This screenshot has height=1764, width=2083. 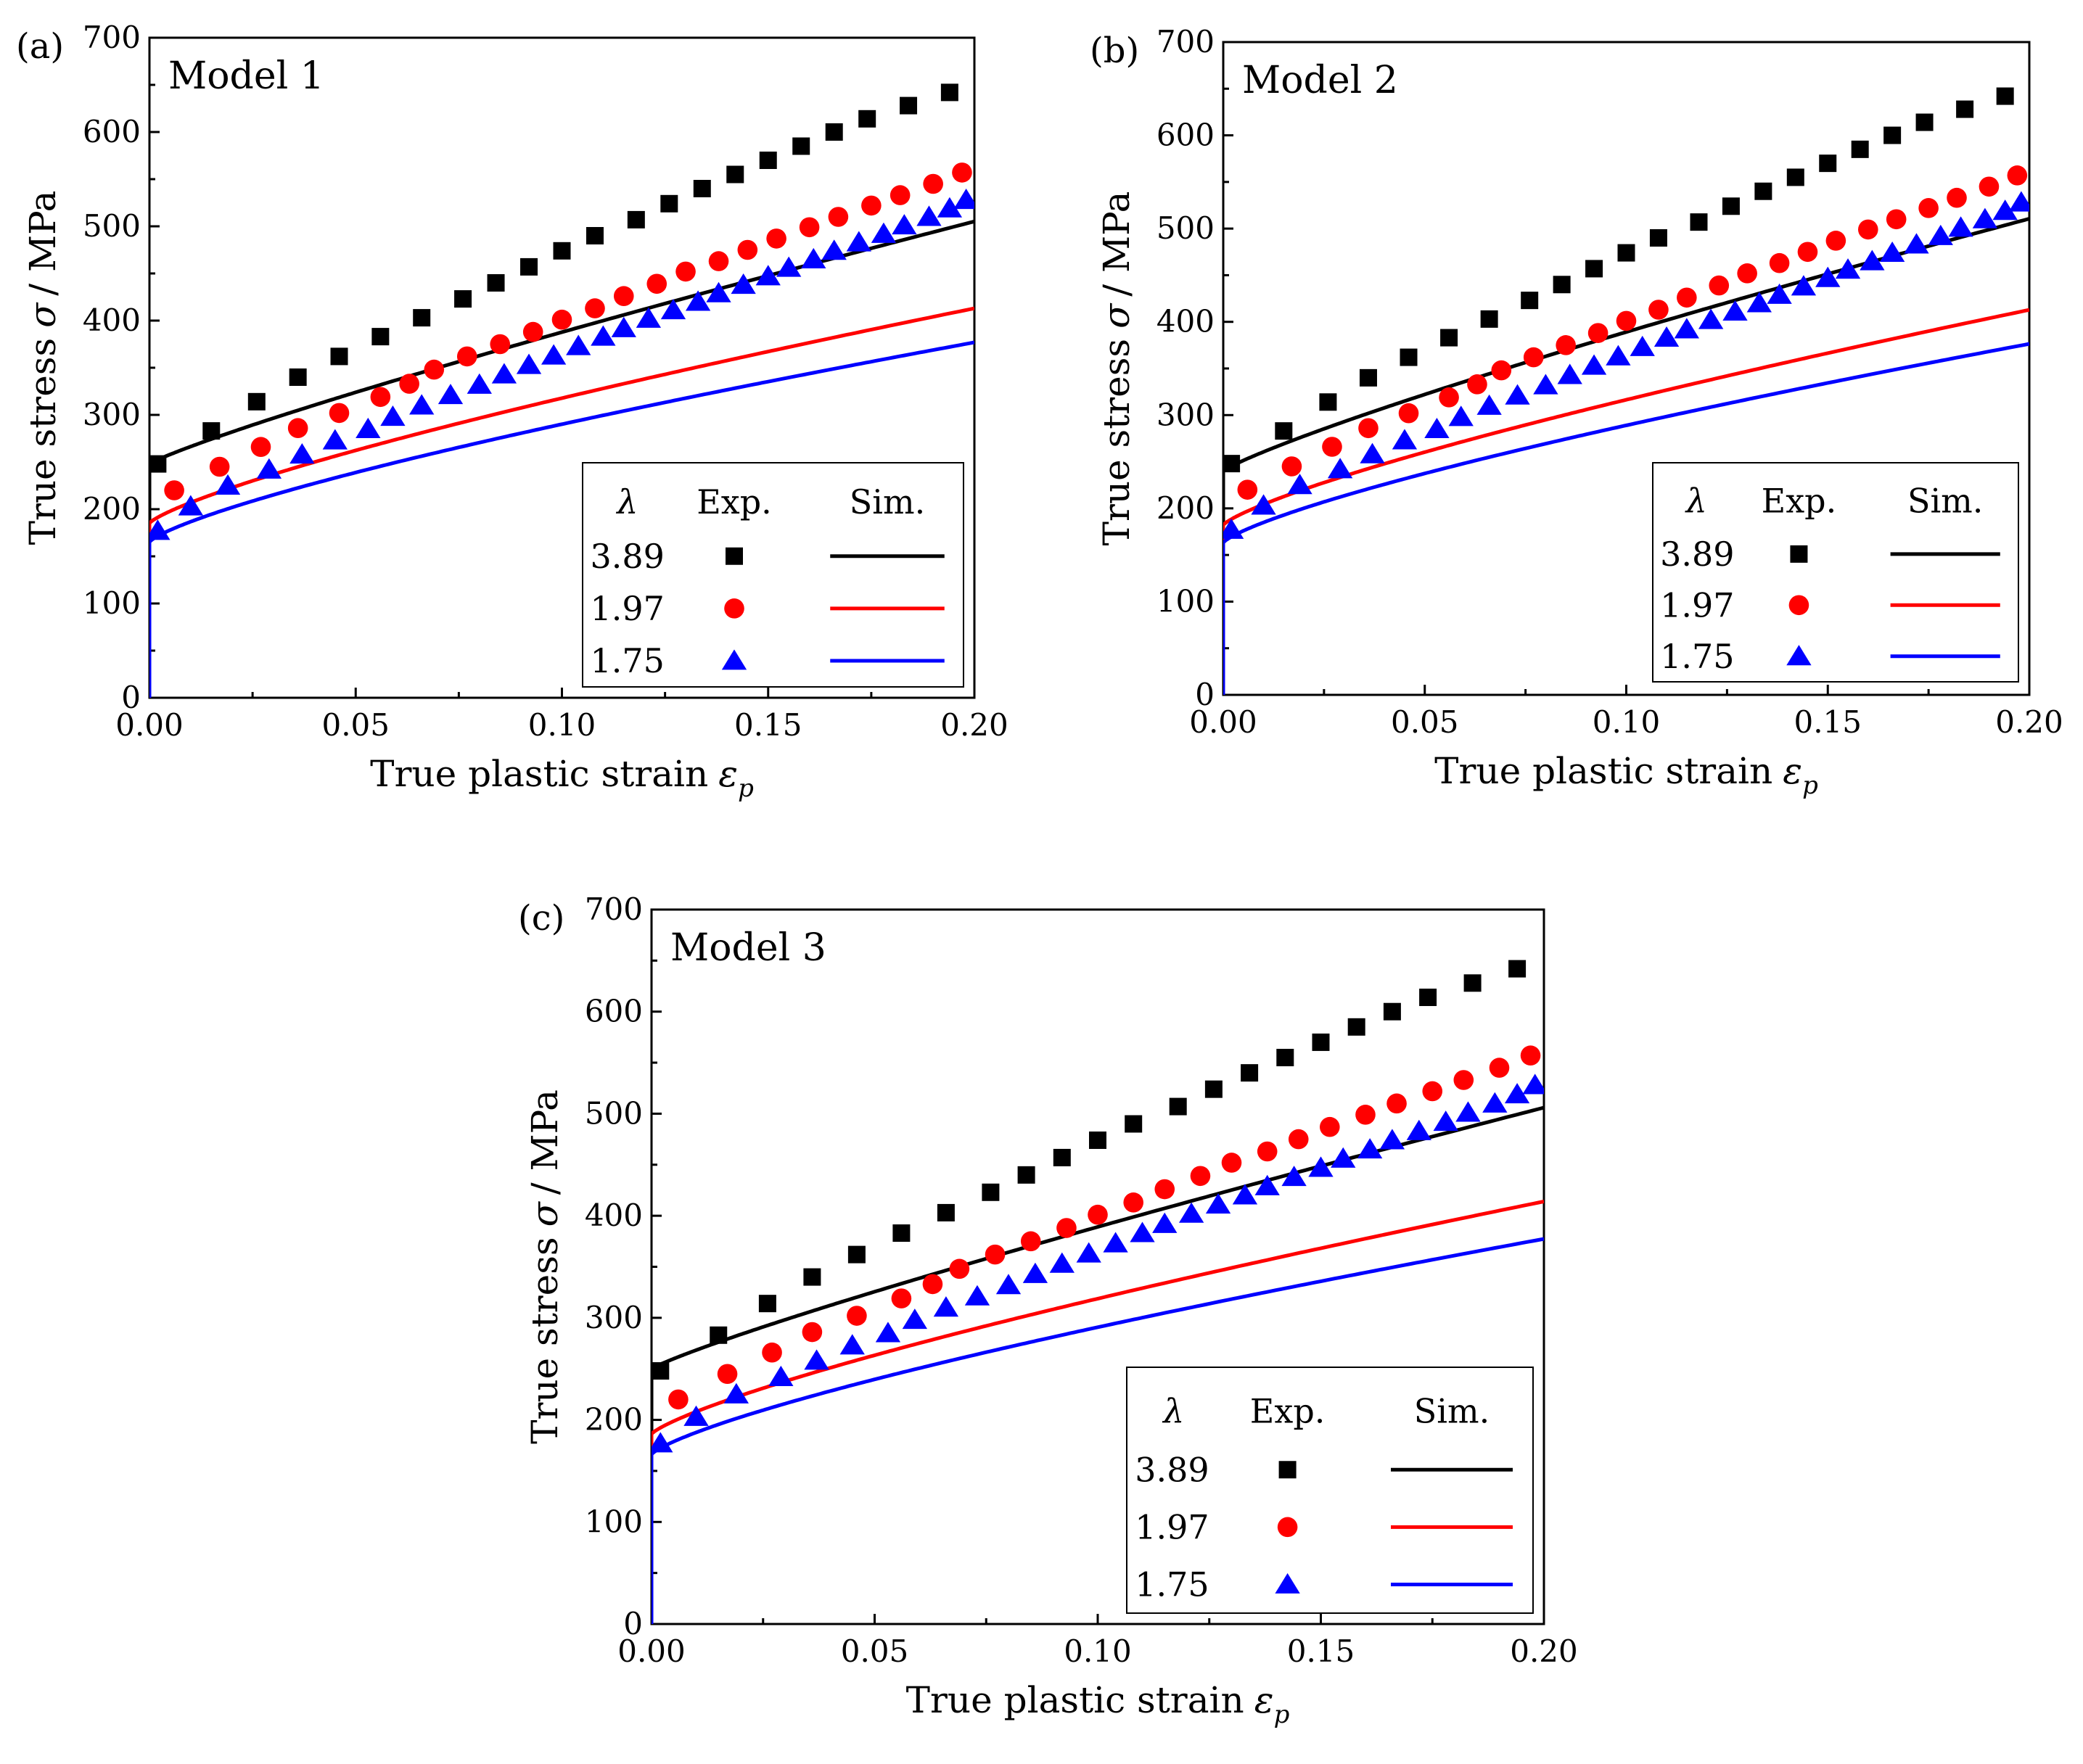 What do you see at coordinates (728, 774) in the screenshot?
I see `x-axis-title-symbol: ε` at bounding box center [728, 774].